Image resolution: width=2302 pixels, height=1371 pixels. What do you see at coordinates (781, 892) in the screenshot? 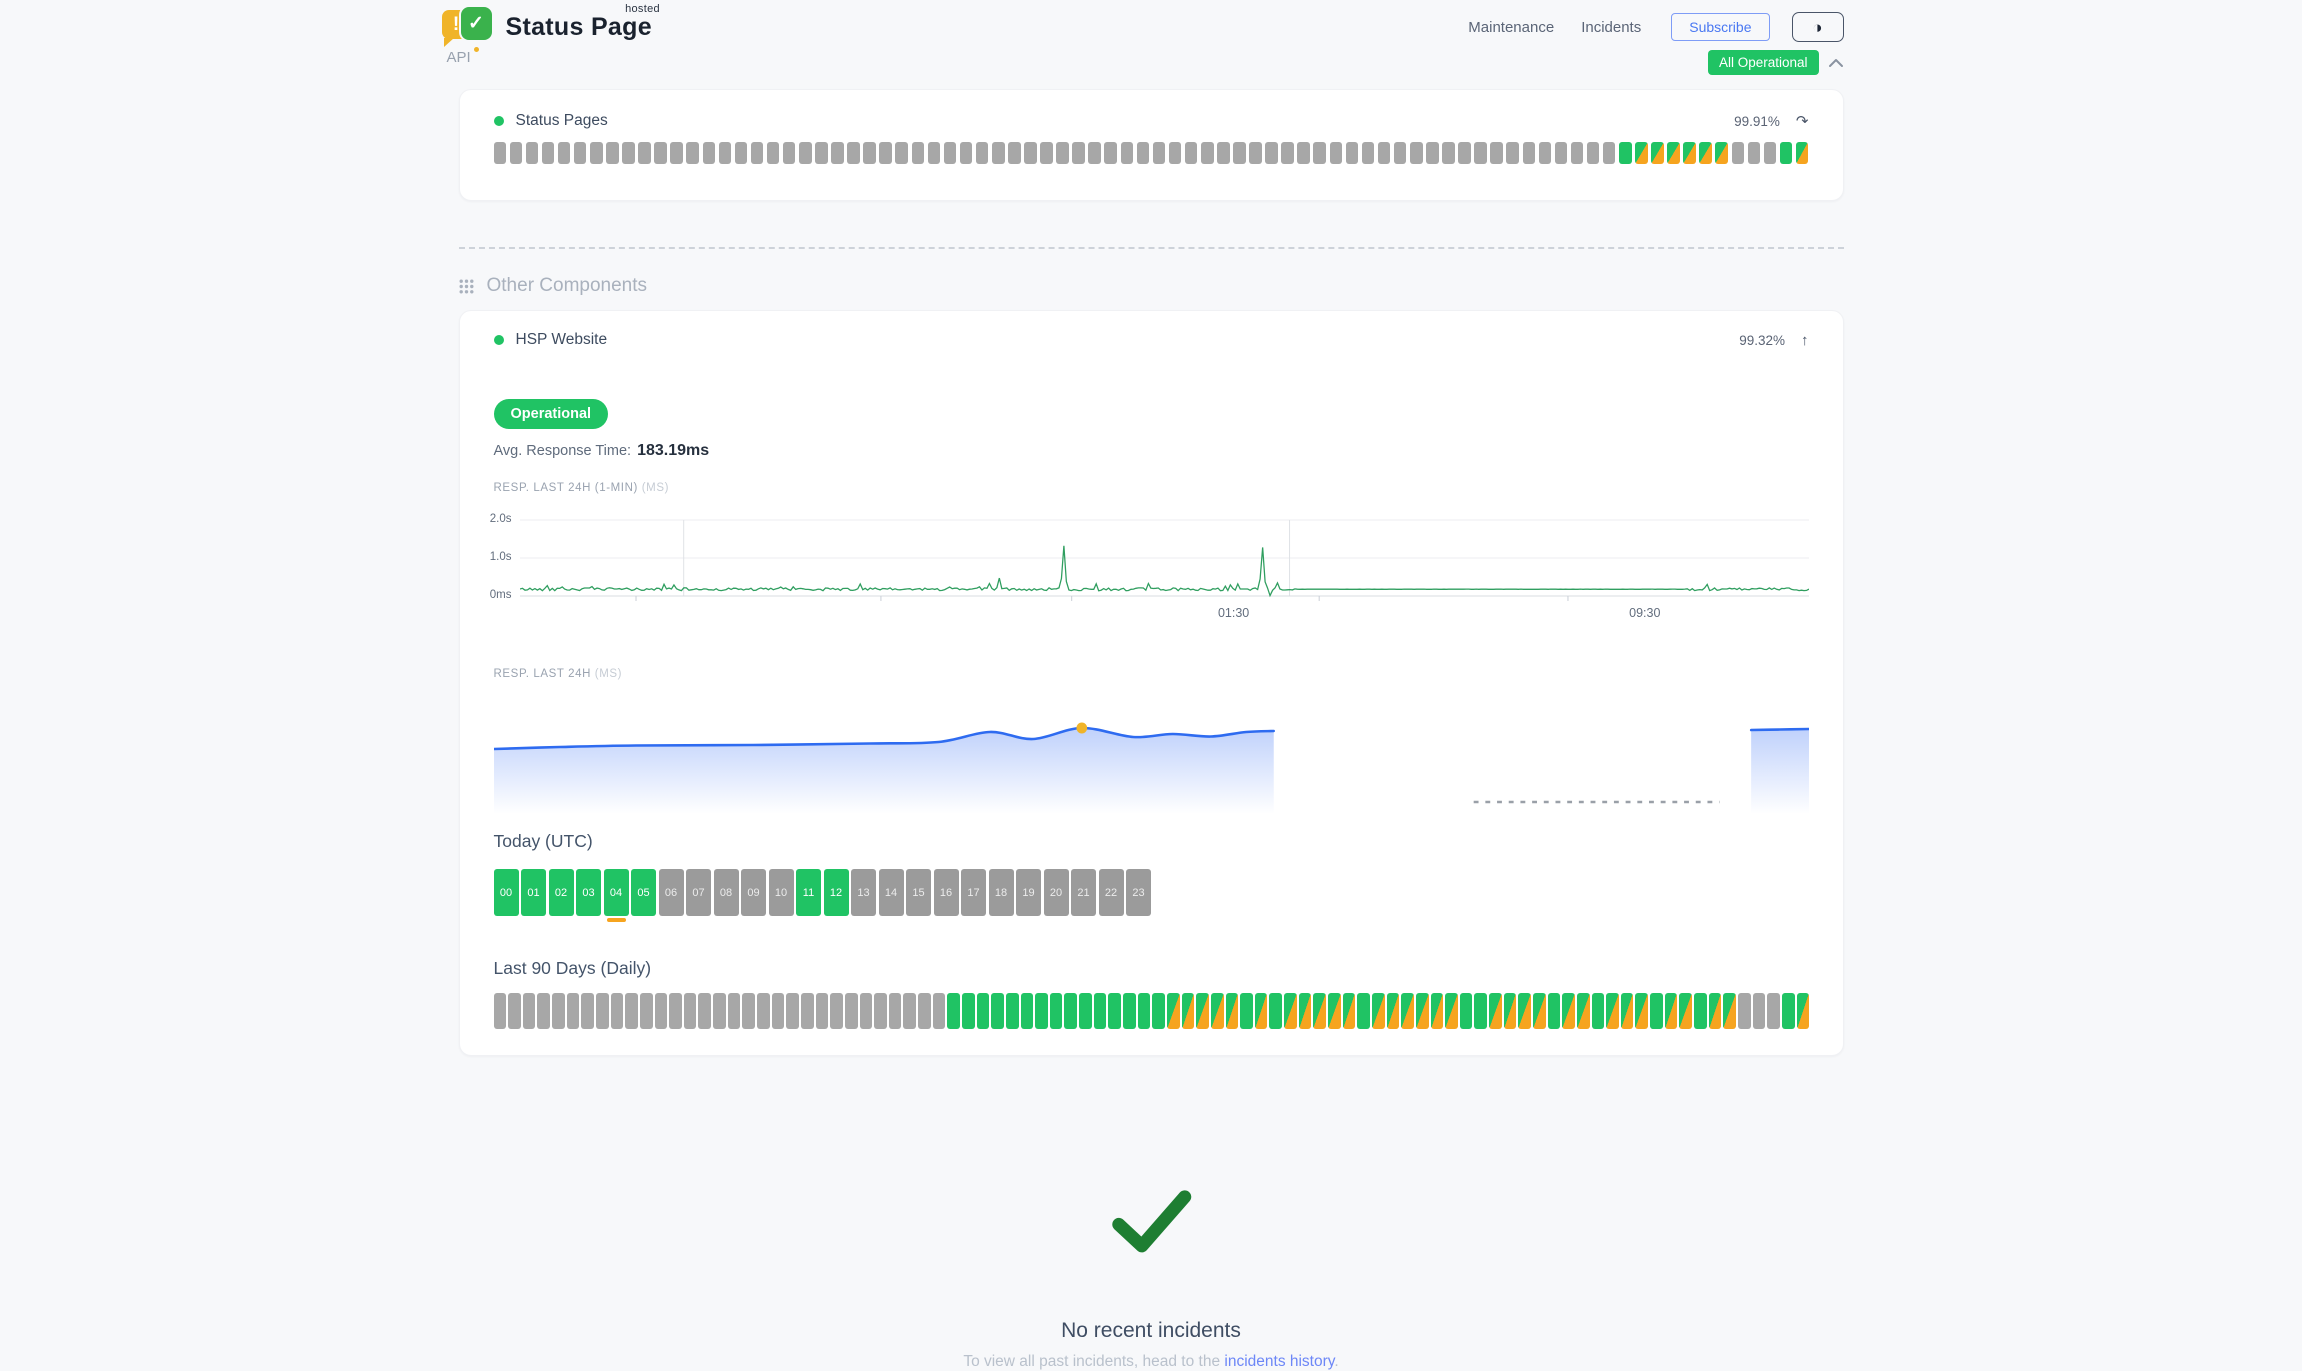
I see `hour-block: 10` at bounding box center [781, 892].